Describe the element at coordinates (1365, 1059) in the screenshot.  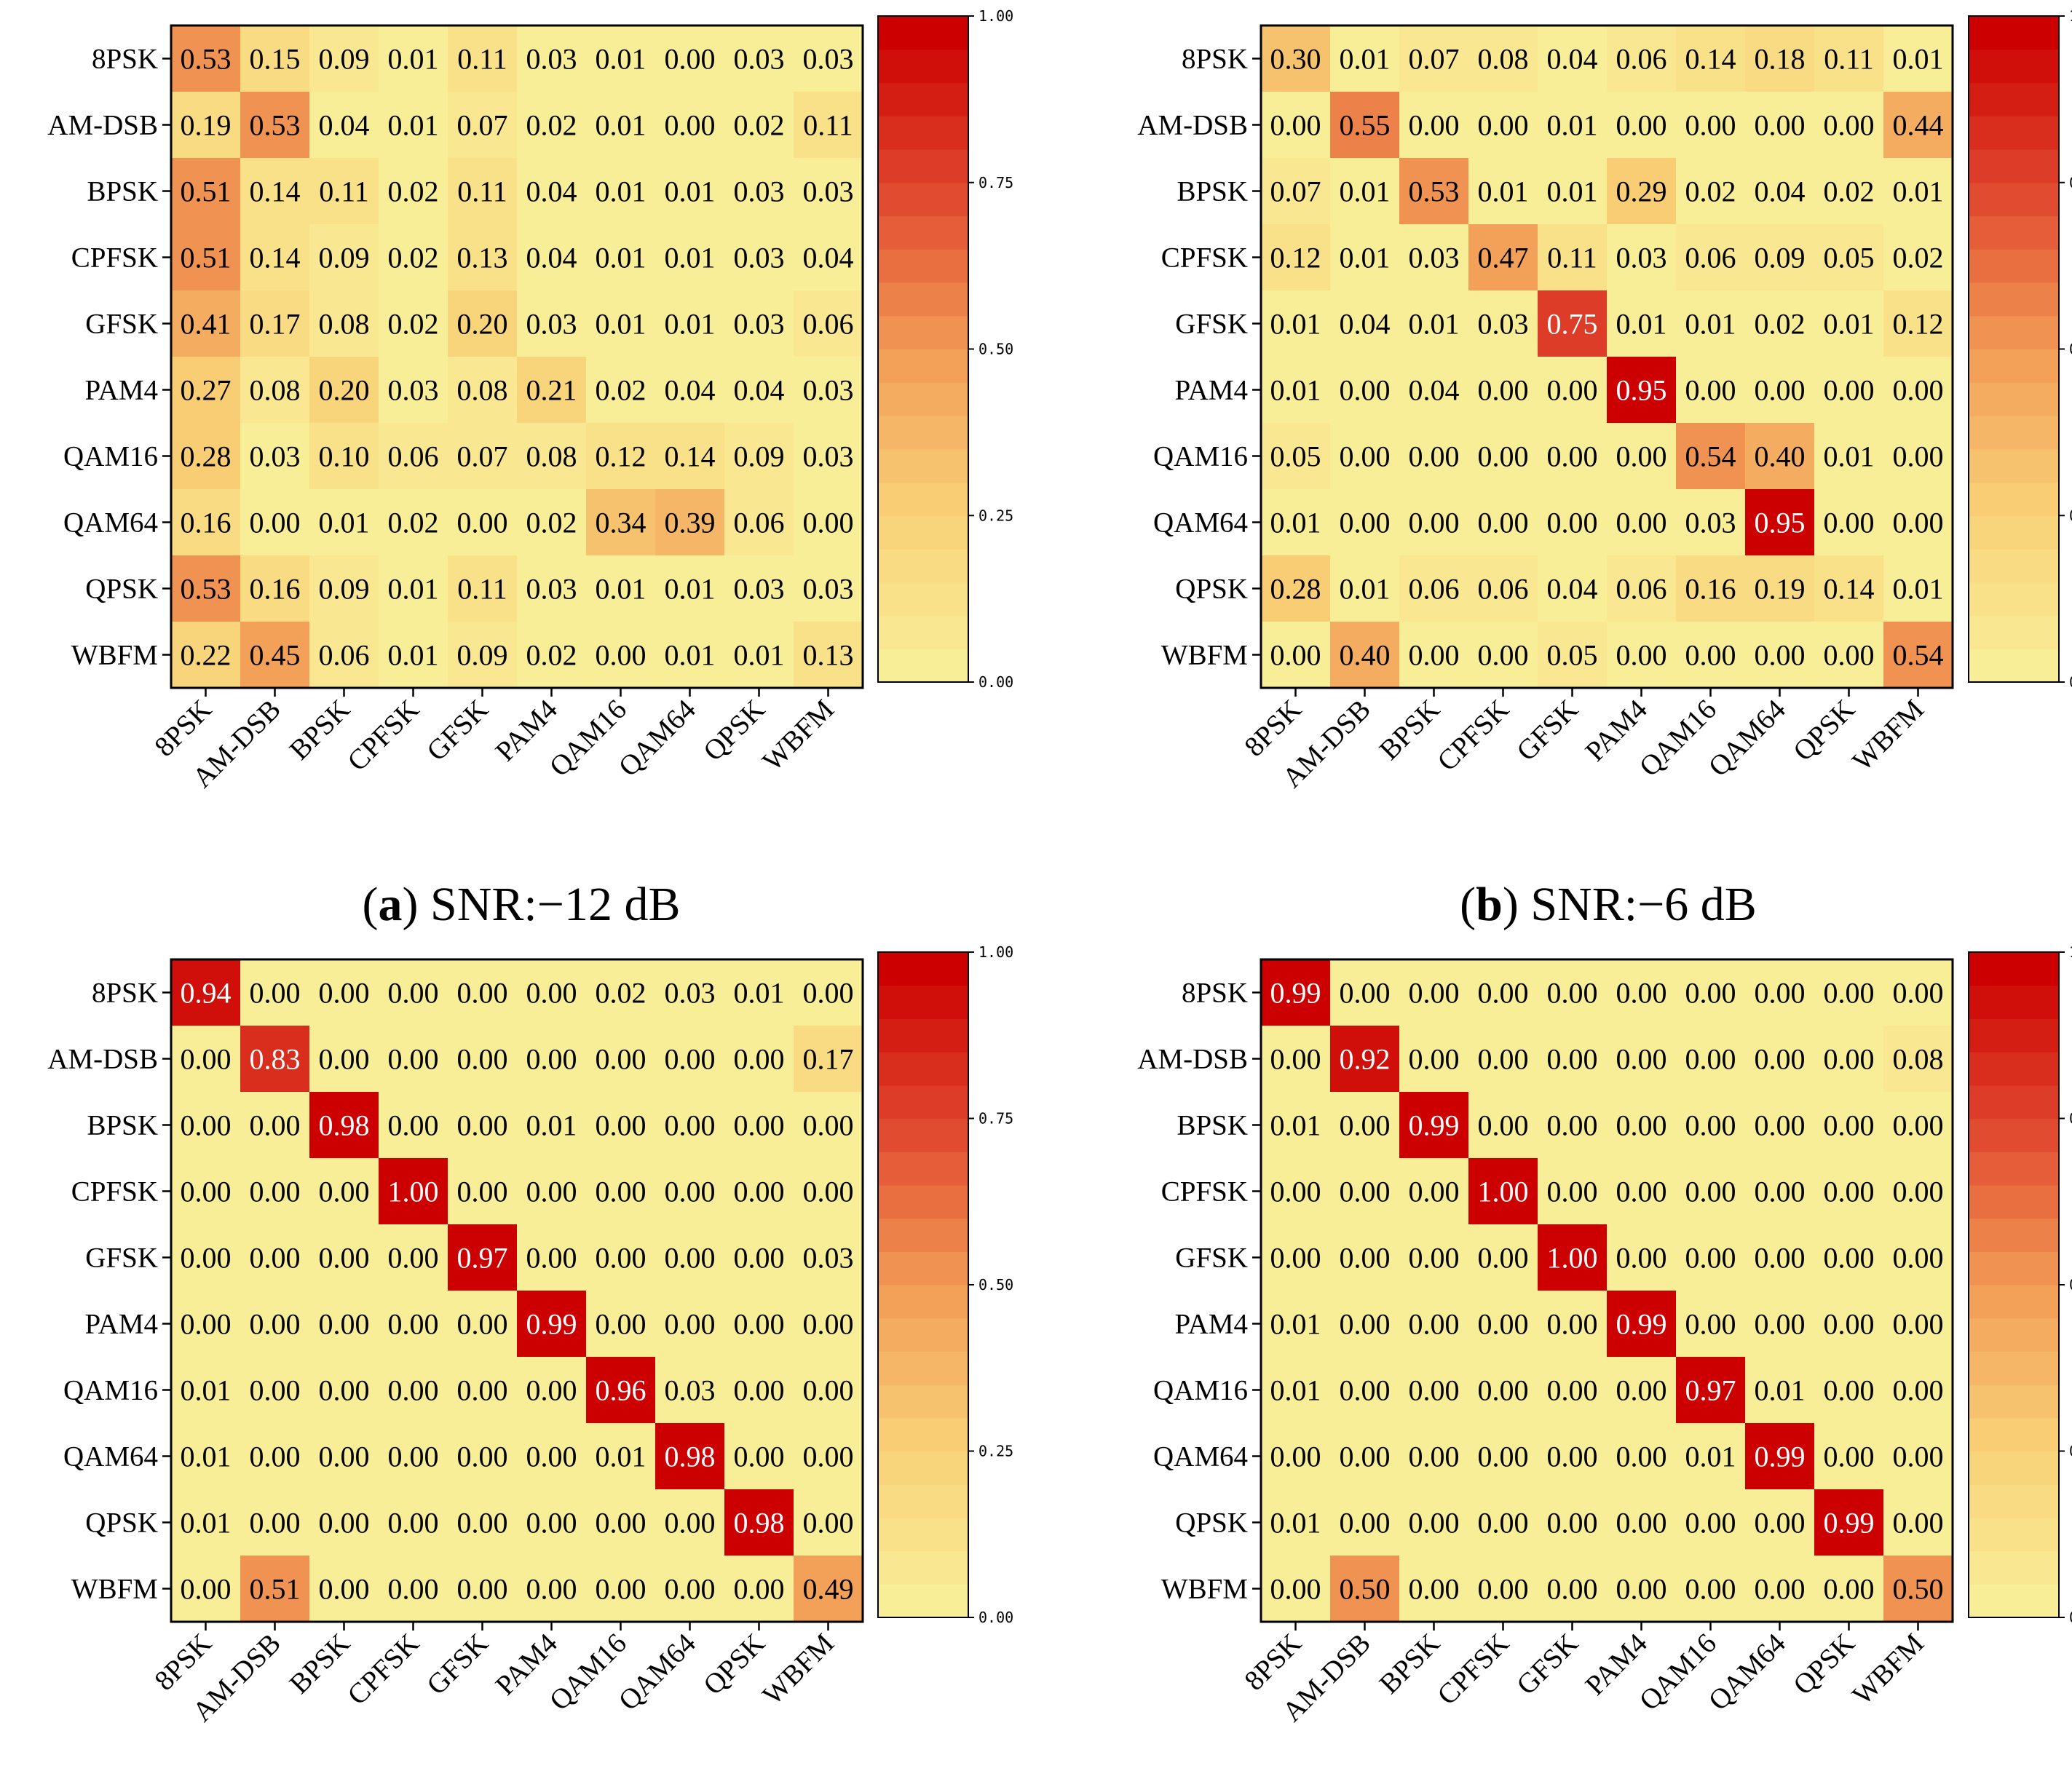
I see `cell-value-label: 0.92` at that location.